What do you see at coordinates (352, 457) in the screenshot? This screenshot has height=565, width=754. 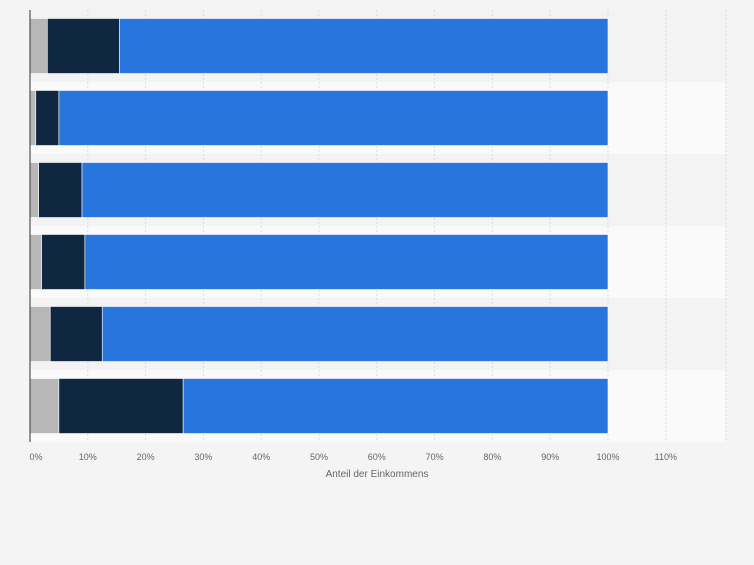 I see `x-tick-labels: 0% 10% 20% 30% 40% 50% 60% 70% 80% 90% 100% 110%` at bounding box center [352, 457].